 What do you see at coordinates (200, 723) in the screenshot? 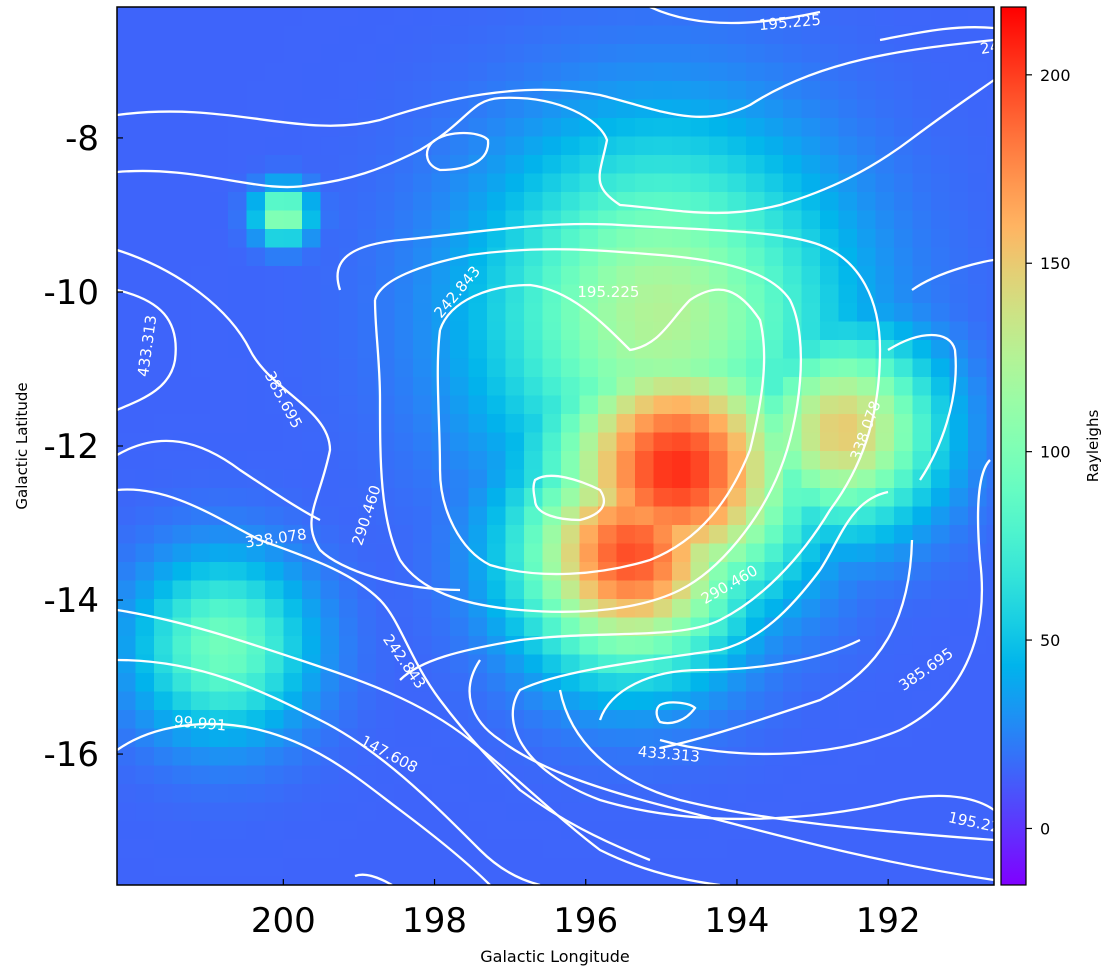
I see `contour-label: 99.991` at bounding box center [200, 723].